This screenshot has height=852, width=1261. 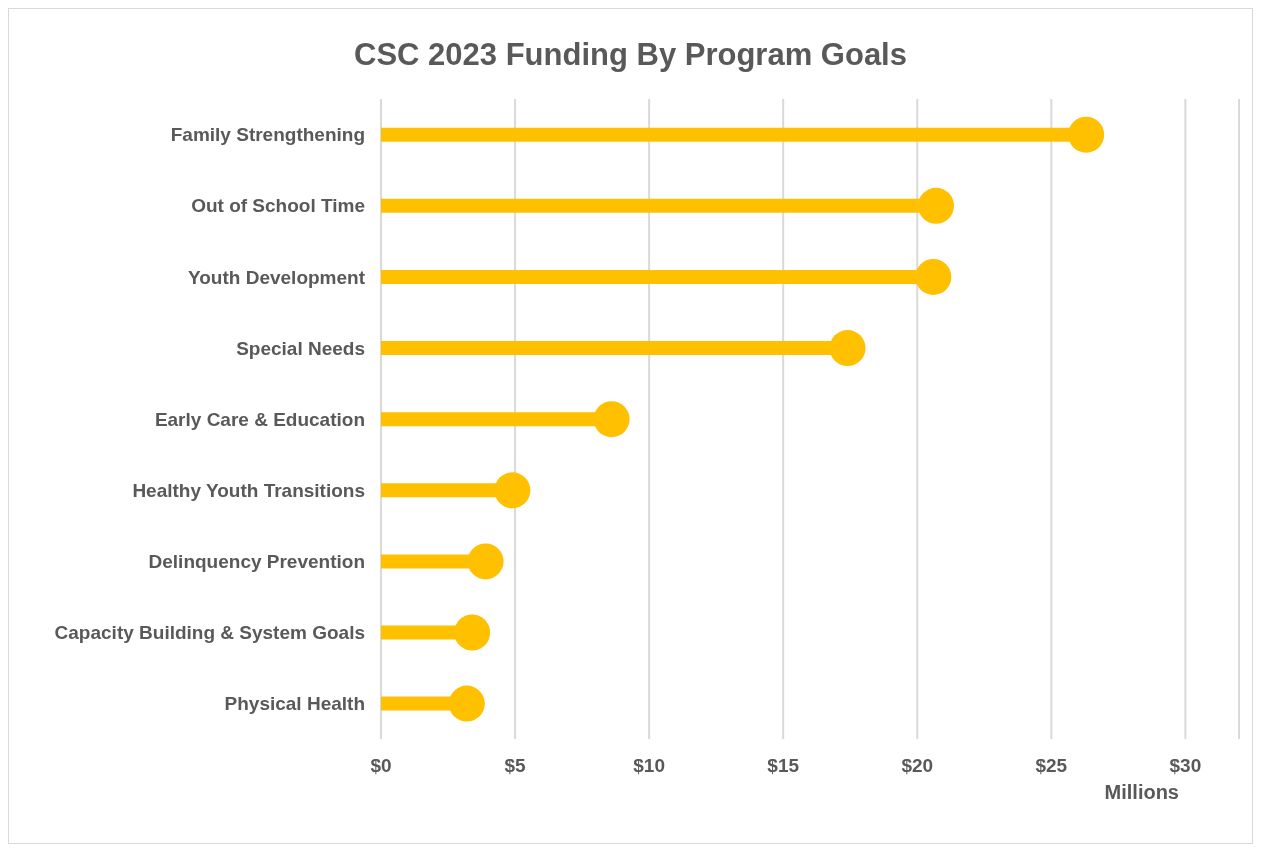 What do you see at coordinates (209, 633) in the screenshot?
I see `y-tick-label: Capacity Building & System Goals` at bounding box center [209, 633].